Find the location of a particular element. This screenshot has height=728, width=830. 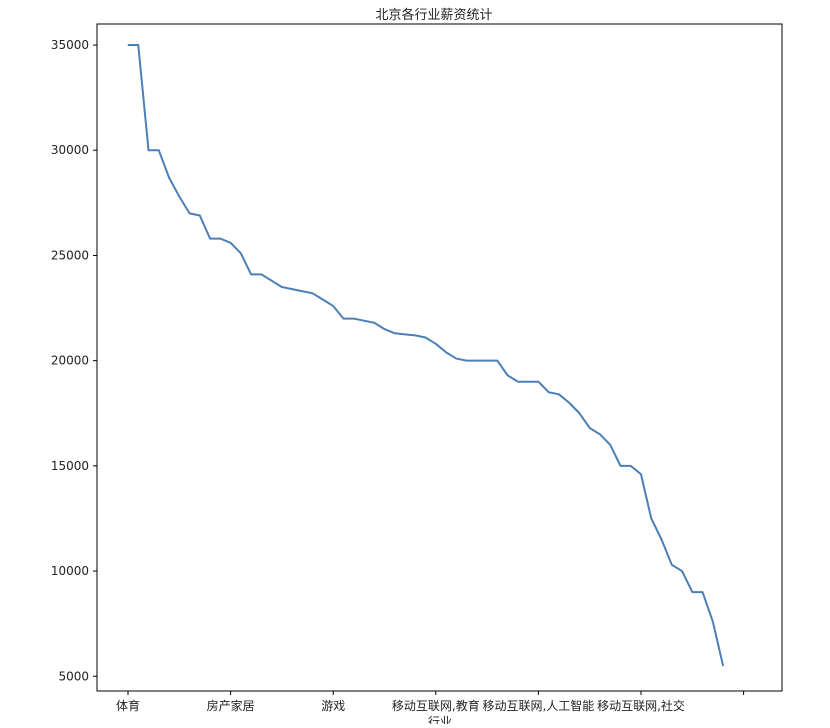

y-tick-label: 10000 is located at coordinates (70, 571).